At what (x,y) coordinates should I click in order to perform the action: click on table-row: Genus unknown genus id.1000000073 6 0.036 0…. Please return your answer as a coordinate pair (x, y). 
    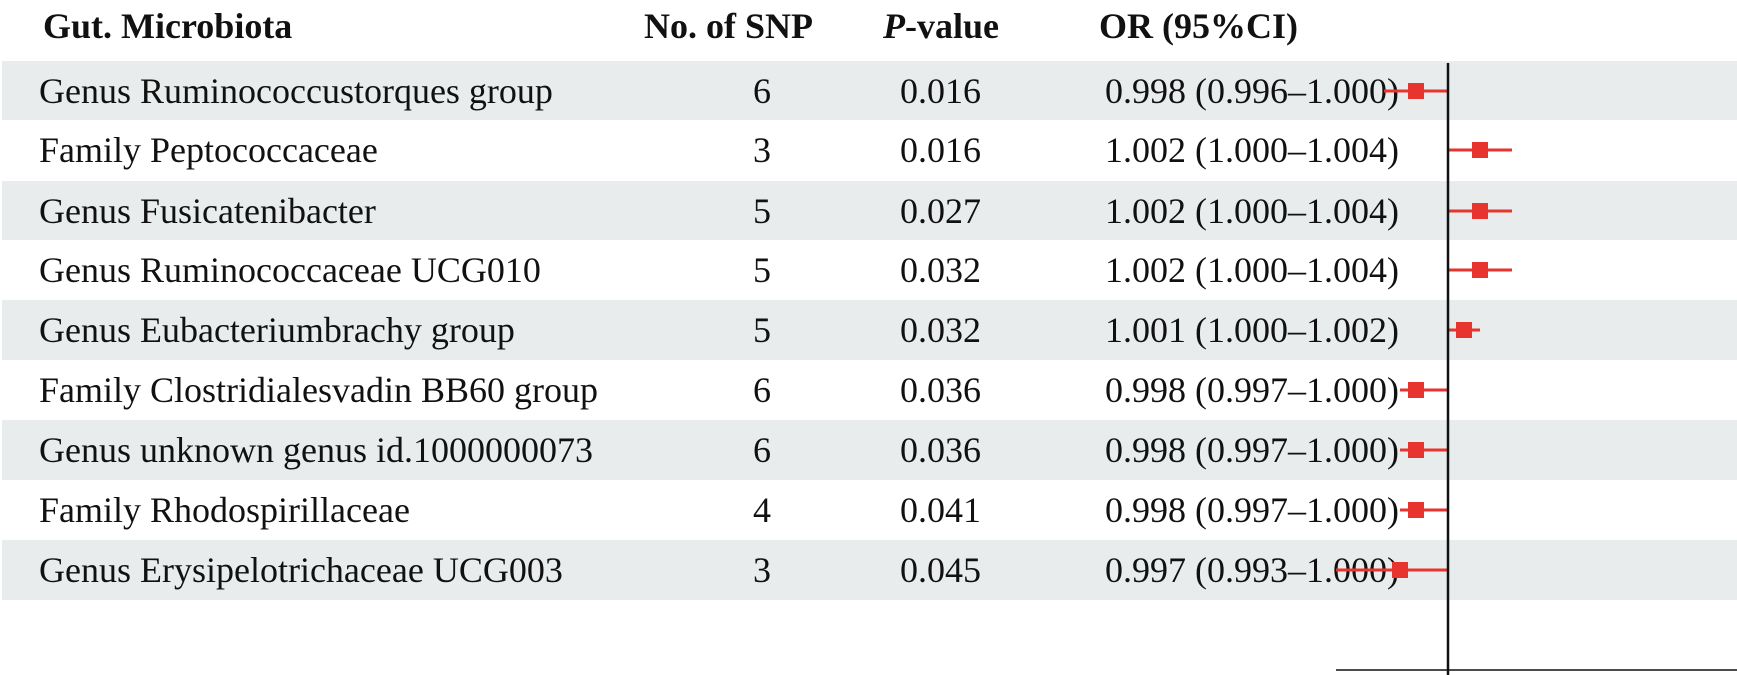
    Looking at the image, I should click on (869, 450).